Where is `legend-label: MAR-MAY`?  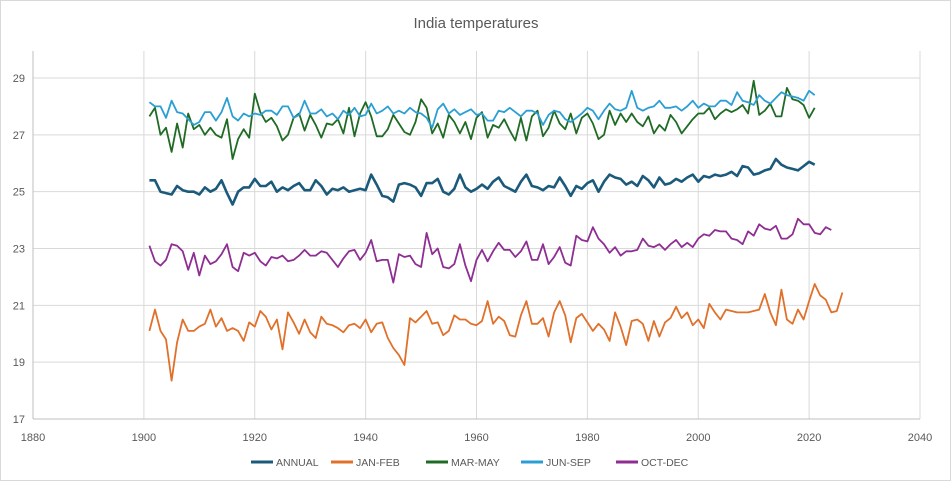
legend-label: MAR-MAY is located at coordinates (475, 463).